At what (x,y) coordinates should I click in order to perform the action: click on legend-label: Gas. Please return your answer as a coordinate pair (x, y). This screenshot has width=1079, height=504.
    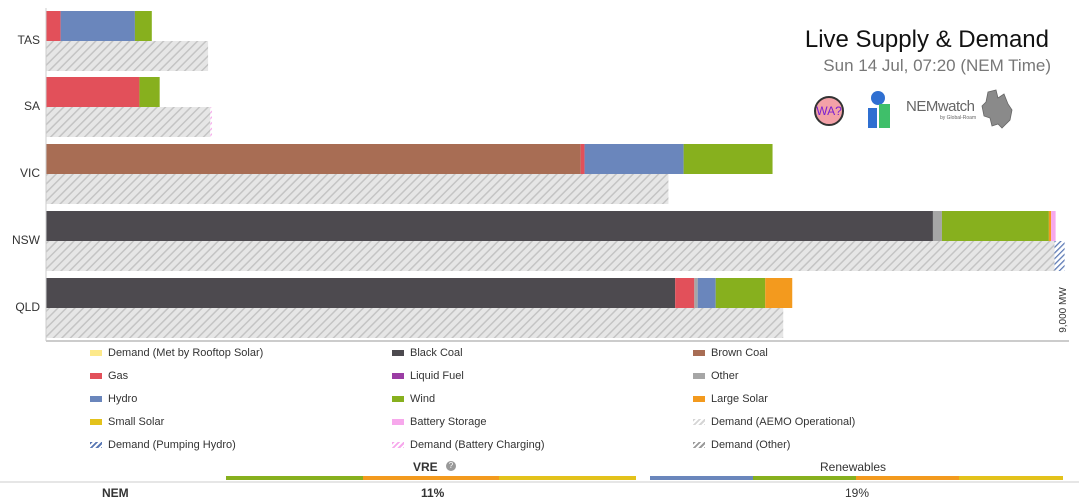
    Looking at the image, I should click on (118, 376).